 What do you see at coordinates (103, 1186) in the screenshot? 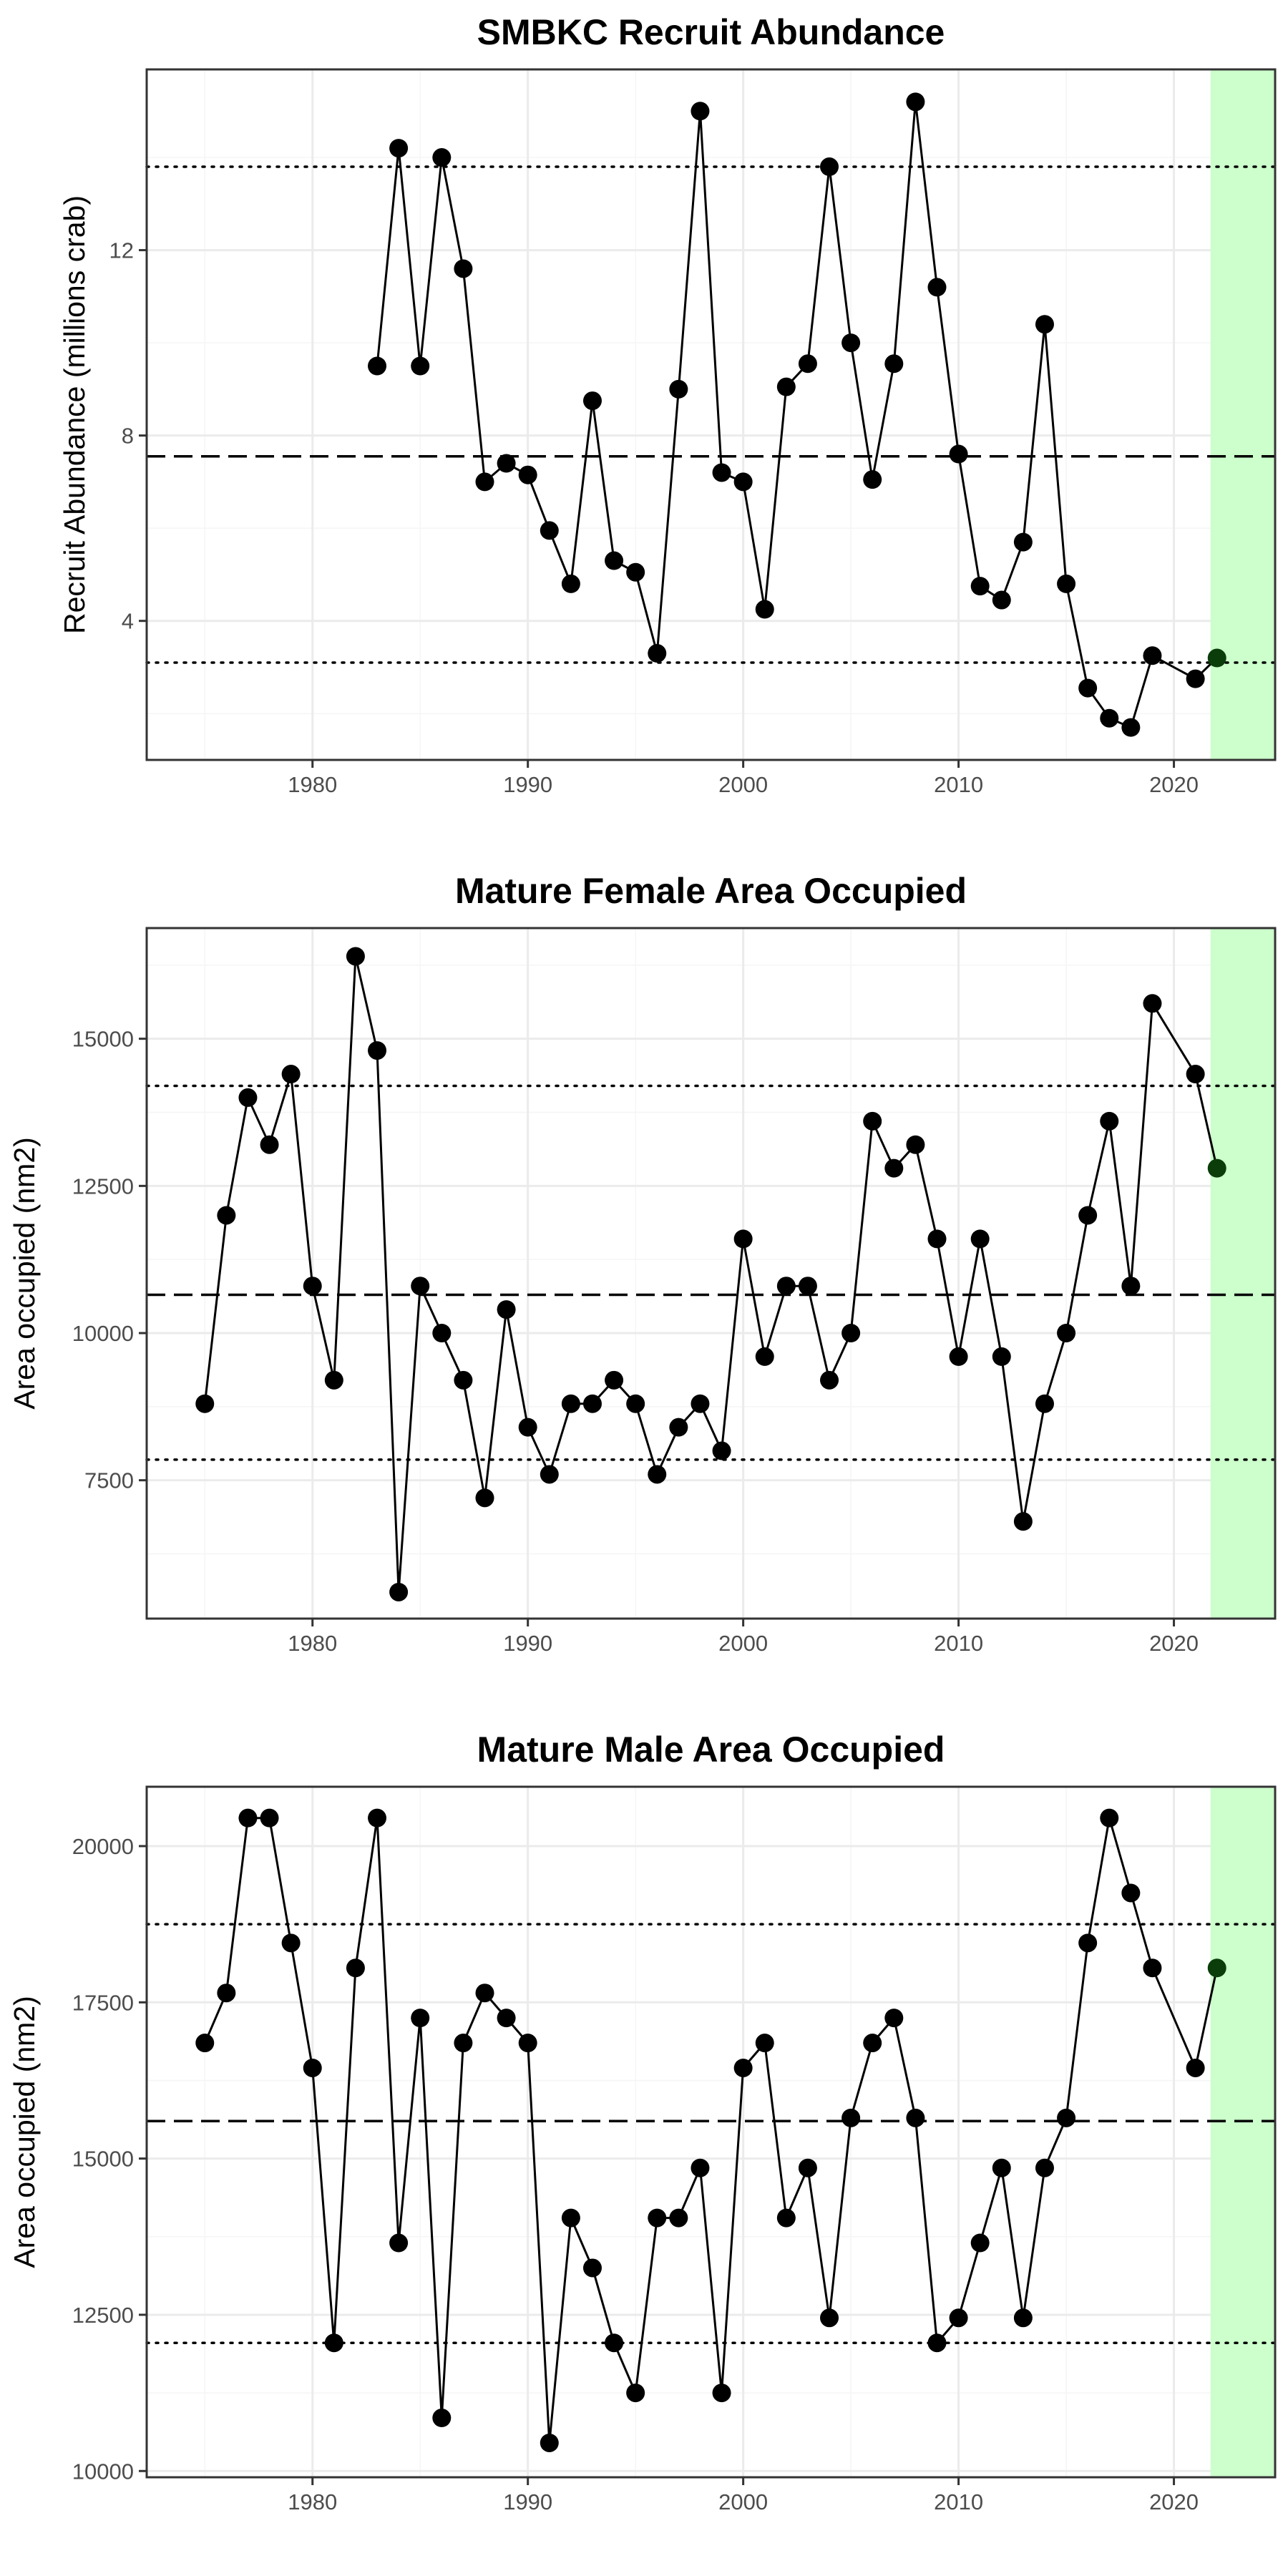
I see `y-tick-label: 12500` at bounding box center [103, 1186].